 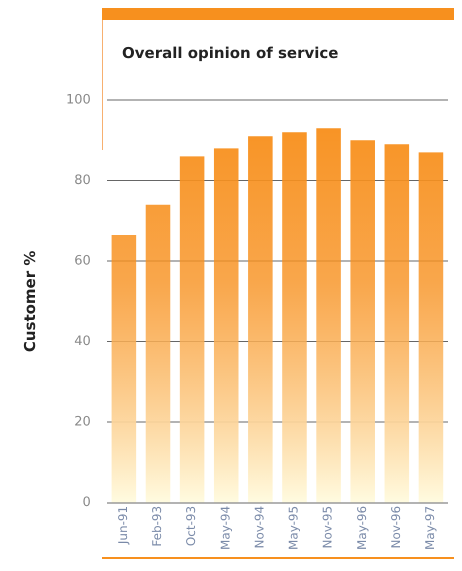 I want to click on y-tick-label: 60, so click(x=82, y=260).